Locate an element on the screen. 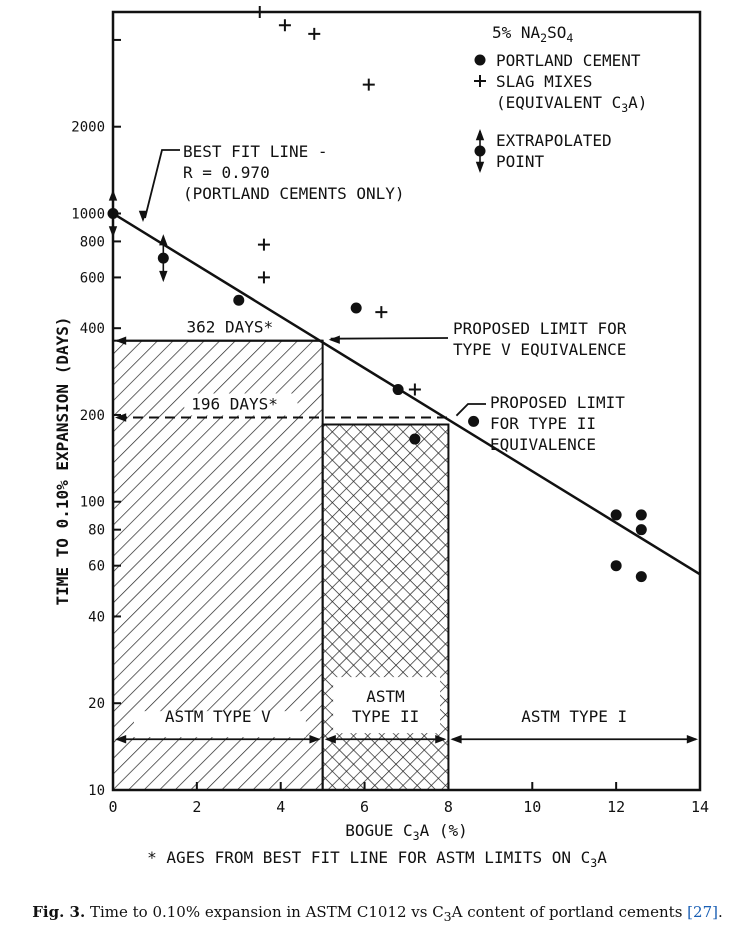 The height and width of the screenshot is (941, 755). legend-extrap-label: EXTRAPOLATED is located at coordinates (554, 140).